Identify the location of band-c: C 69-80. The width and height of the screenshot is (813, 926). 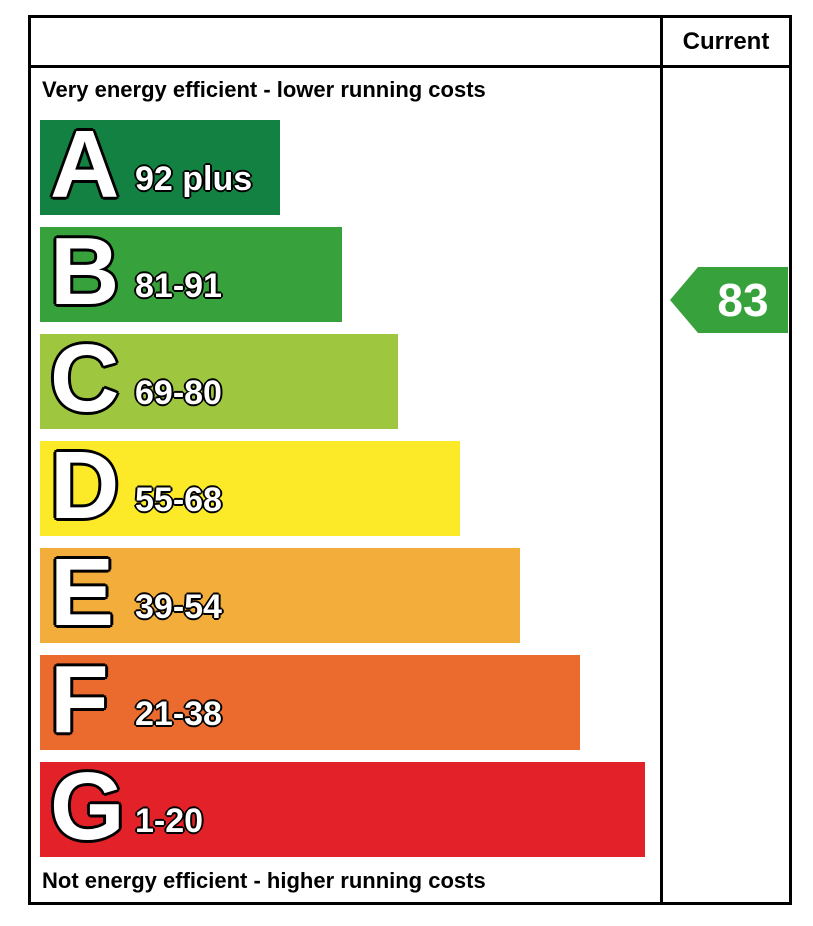
(219, 378).